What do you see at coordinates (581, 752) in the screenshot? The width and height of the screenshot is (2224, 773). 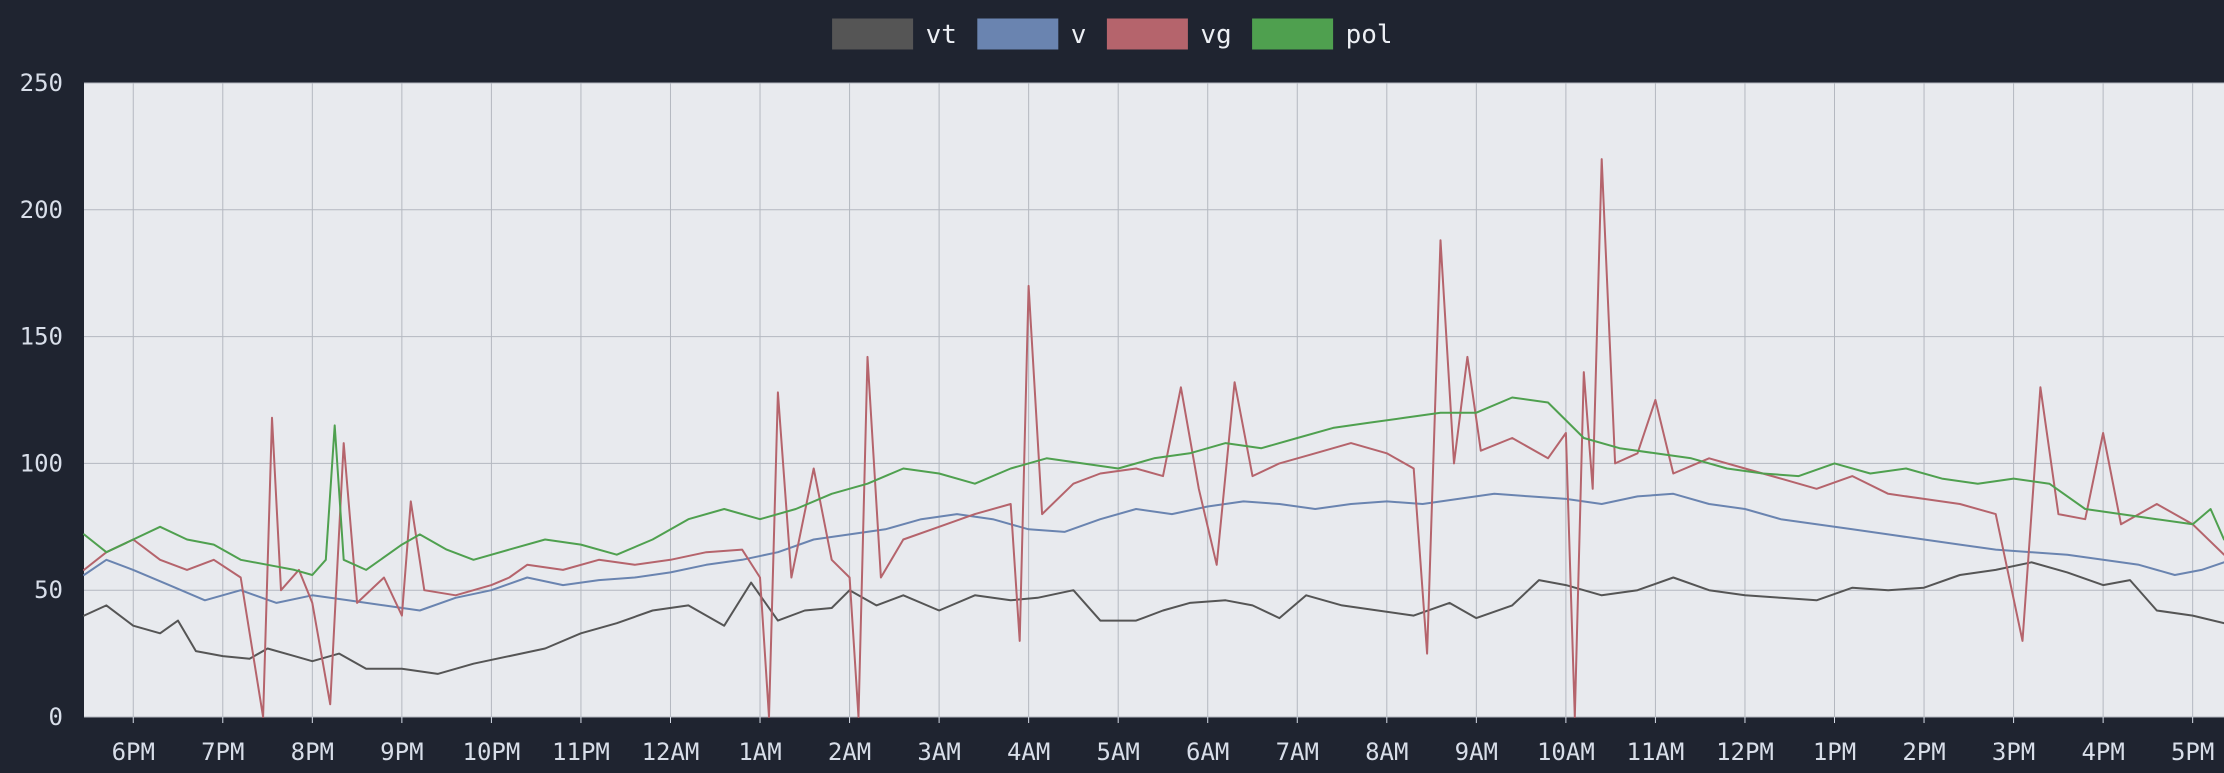 I see `x-tick-label: 11PM` at bounding box center [581, 752].